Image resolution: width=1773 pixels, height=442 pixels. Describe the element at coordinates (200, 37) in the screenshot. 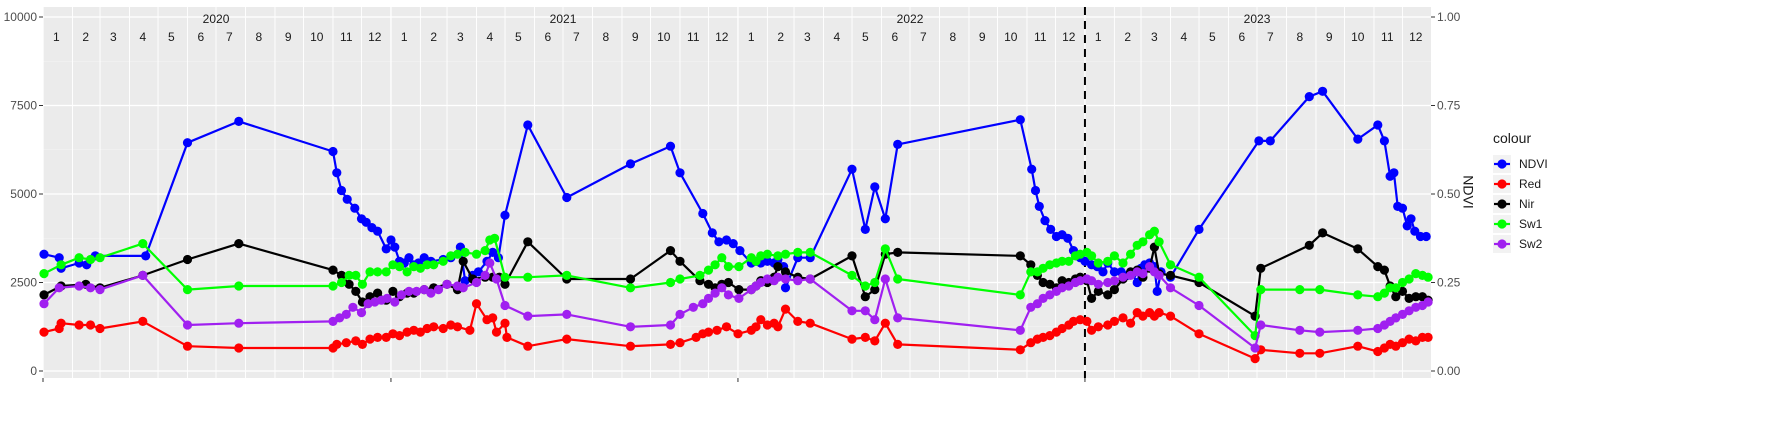

I see `month-label: 6` at that location.